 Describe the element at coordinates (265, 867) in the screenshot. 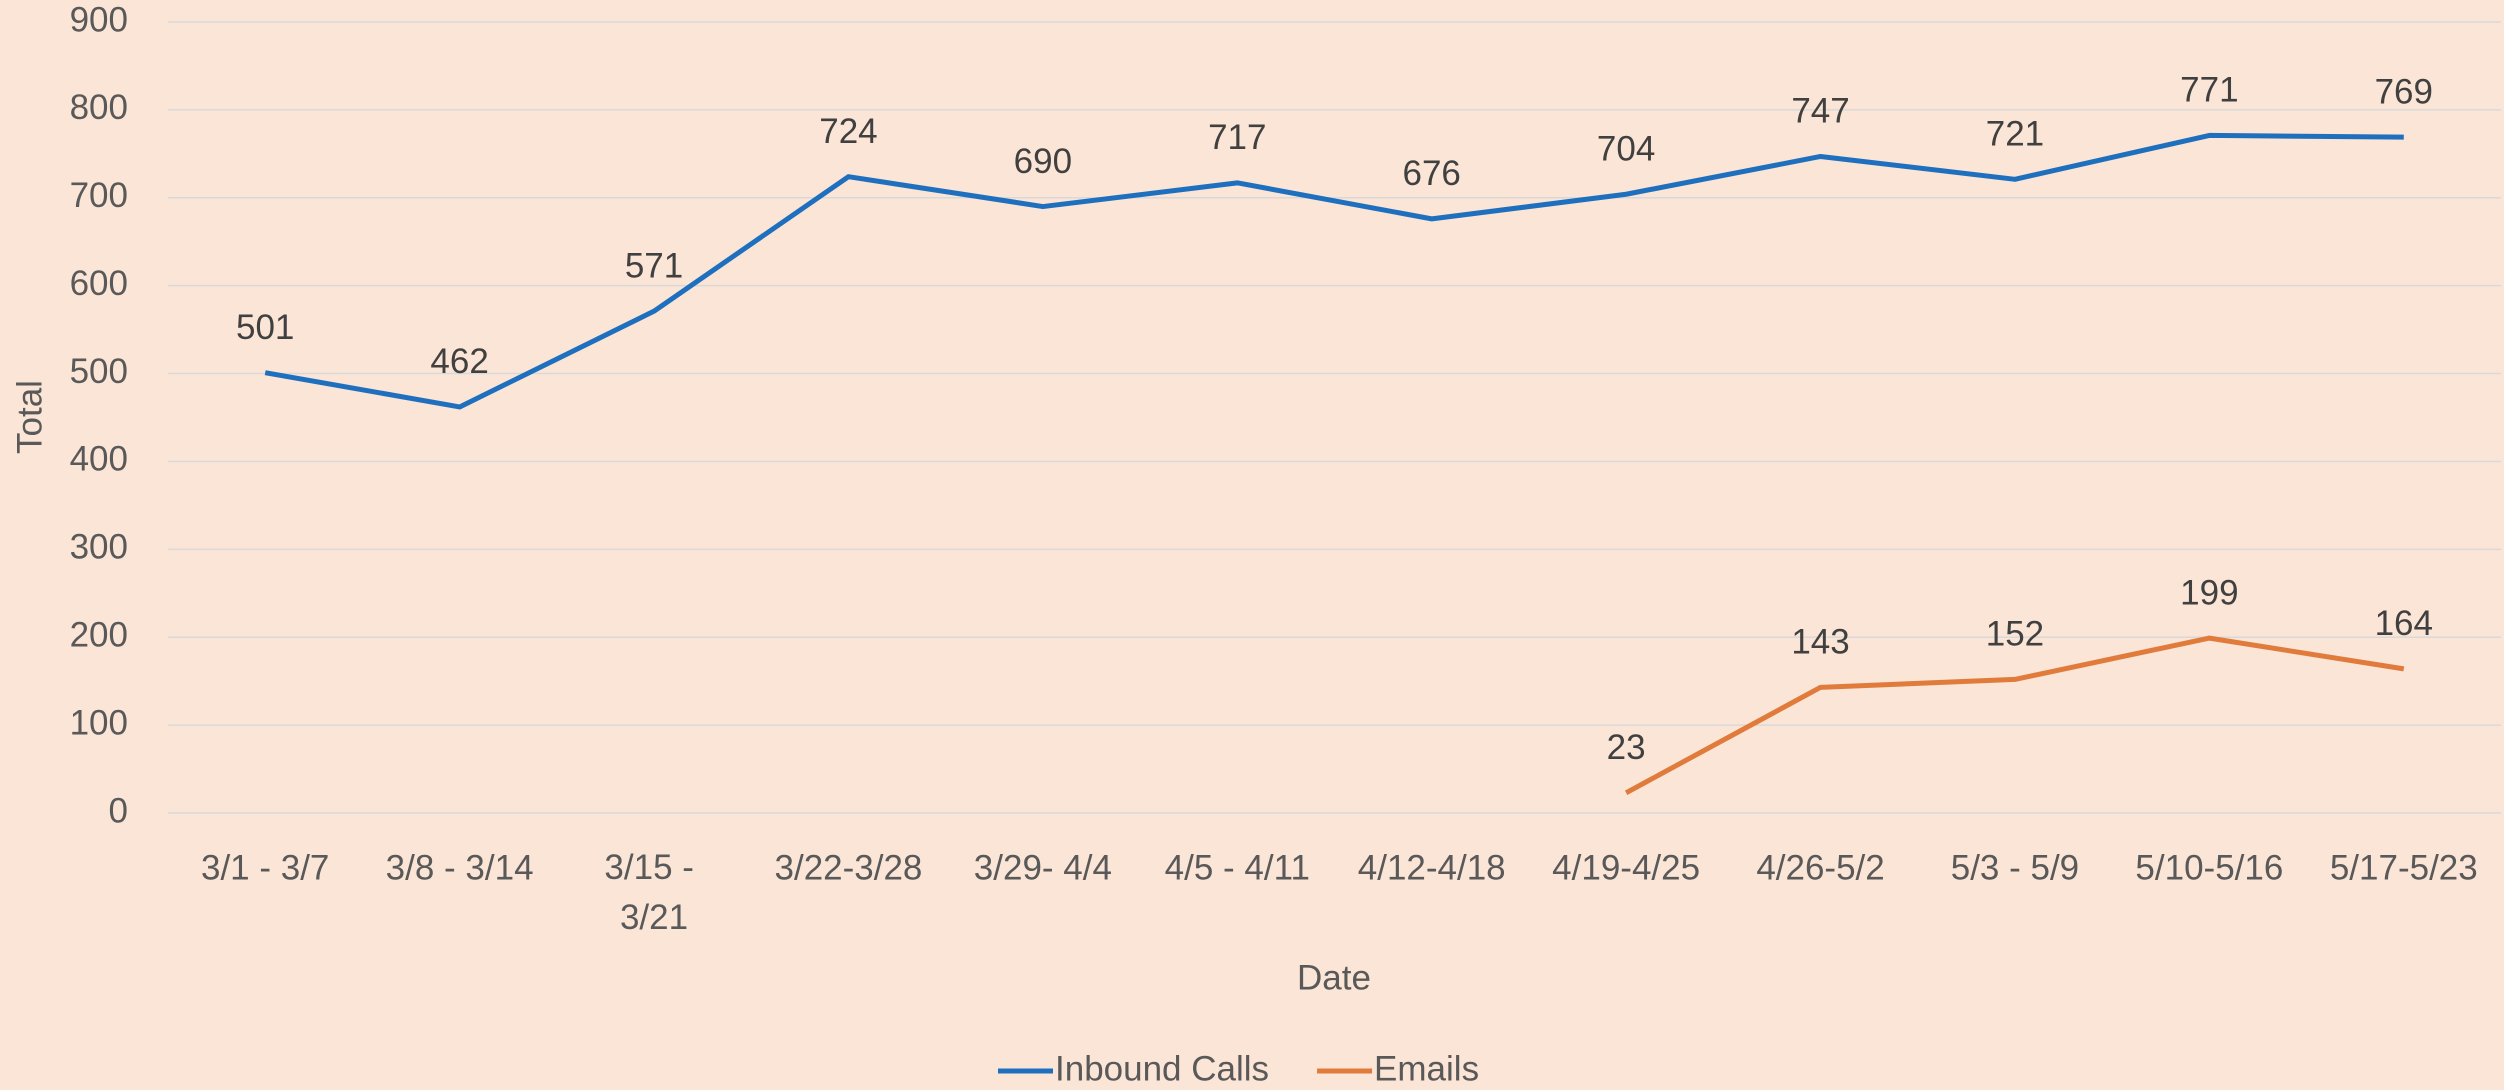

I see `x-tick-label: 3/1 - 3/7` at that location.